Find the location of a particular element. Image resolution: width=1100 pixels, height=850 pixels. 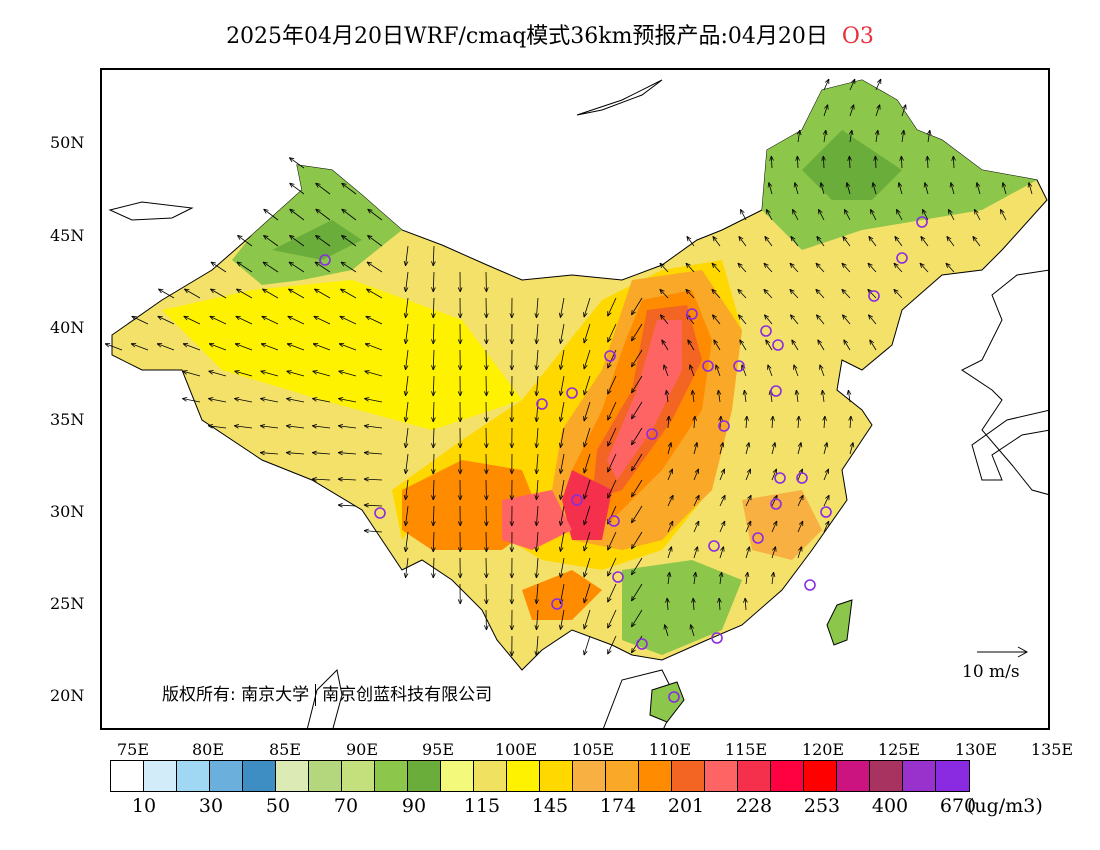

japan-coast is located at coordinates (1009, 445).